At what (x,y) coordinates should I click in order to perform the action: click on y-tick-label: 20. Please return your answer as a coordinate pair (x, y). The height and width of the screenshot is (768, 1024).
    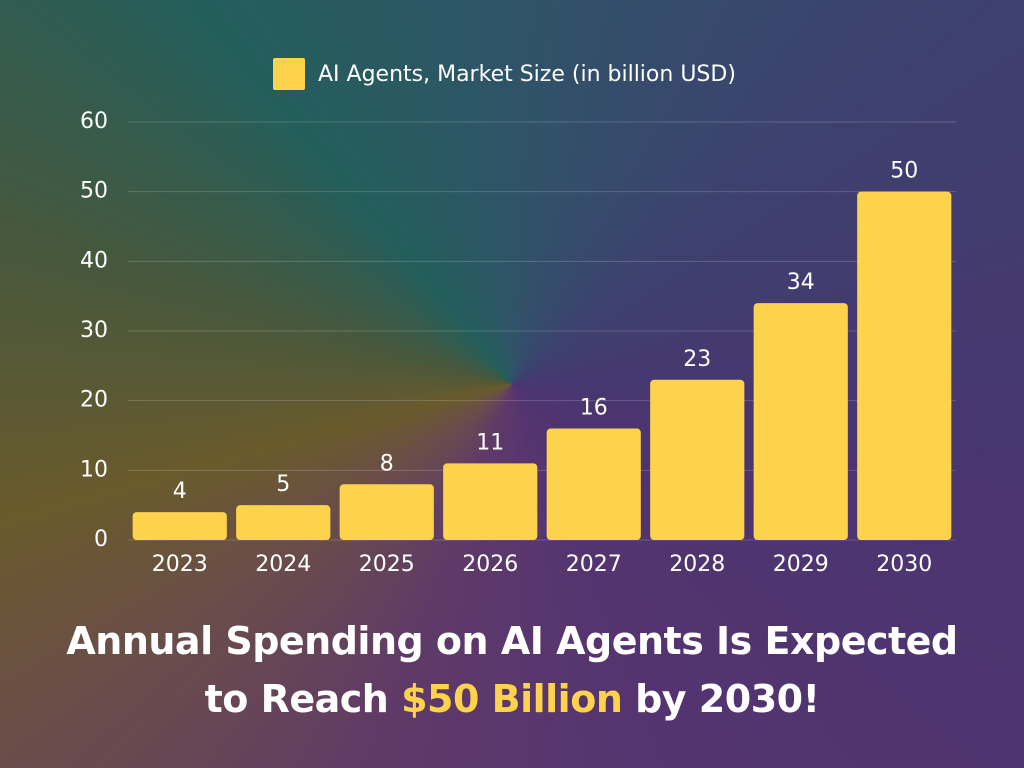
    Looking at the image, I should click on (94, 400).